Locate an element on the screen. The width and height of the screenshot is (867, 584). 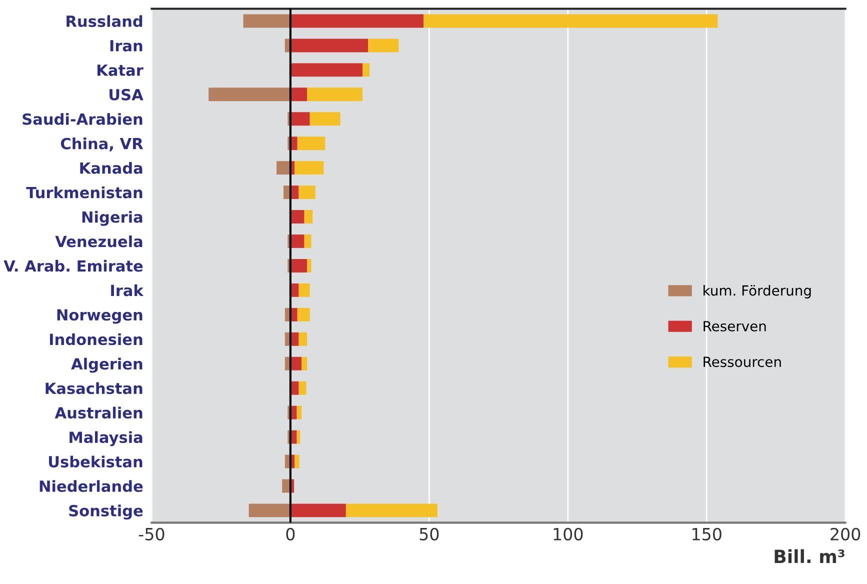
legend-label: kum. Förderung is located at coordinates (757, 291).